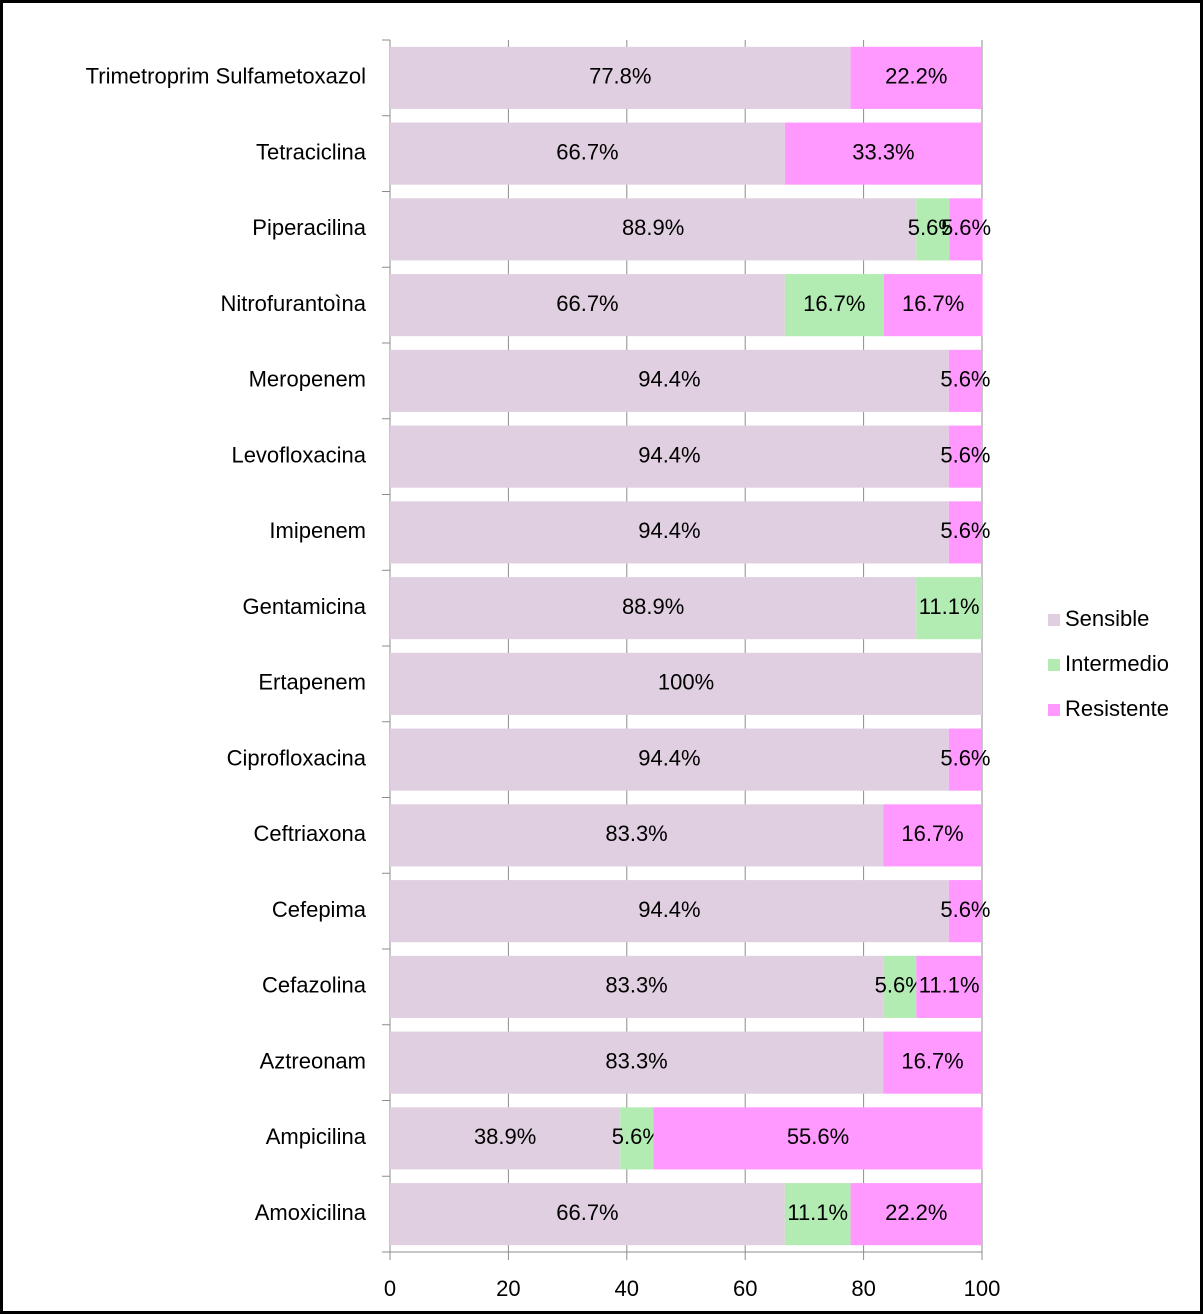 This screenshot has height=1314, width=1203. What do you see at coordinates (313, 1060) in the screenshot?
I see `y-tick-label: Aztreonam` at bounding box center [313, 1060].